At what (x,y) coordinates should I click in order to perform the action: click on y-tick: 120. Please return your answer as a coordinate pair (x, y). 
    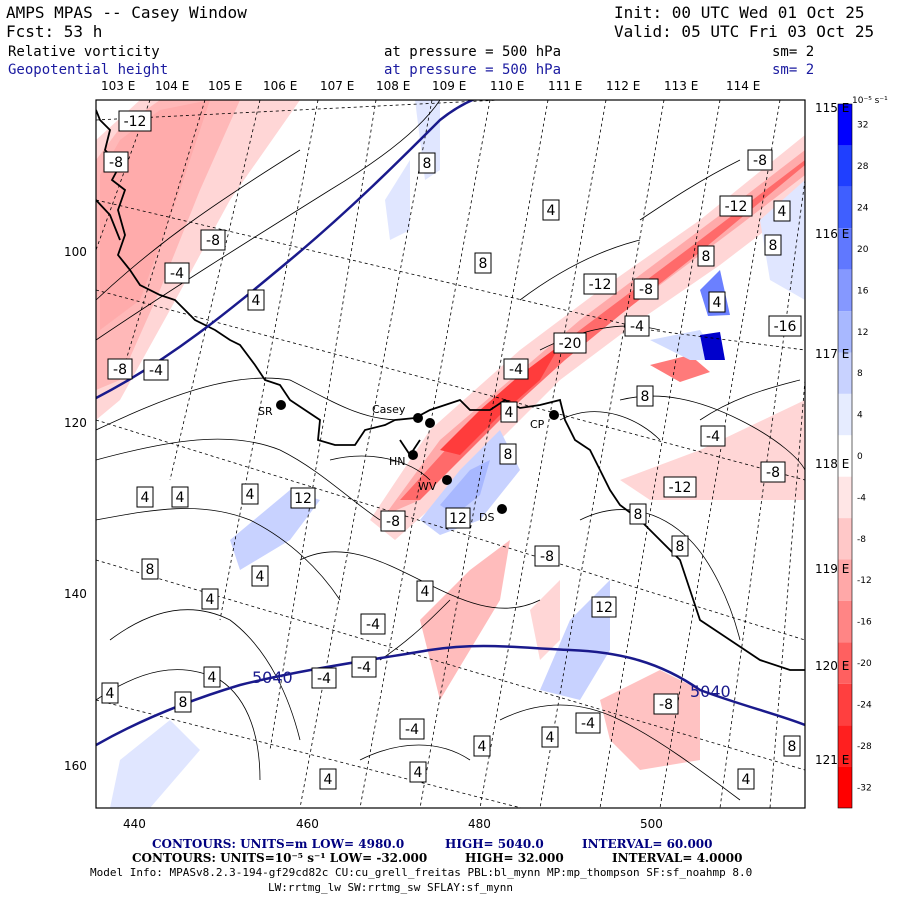
    Looking at the image, I should click on (75, 423).